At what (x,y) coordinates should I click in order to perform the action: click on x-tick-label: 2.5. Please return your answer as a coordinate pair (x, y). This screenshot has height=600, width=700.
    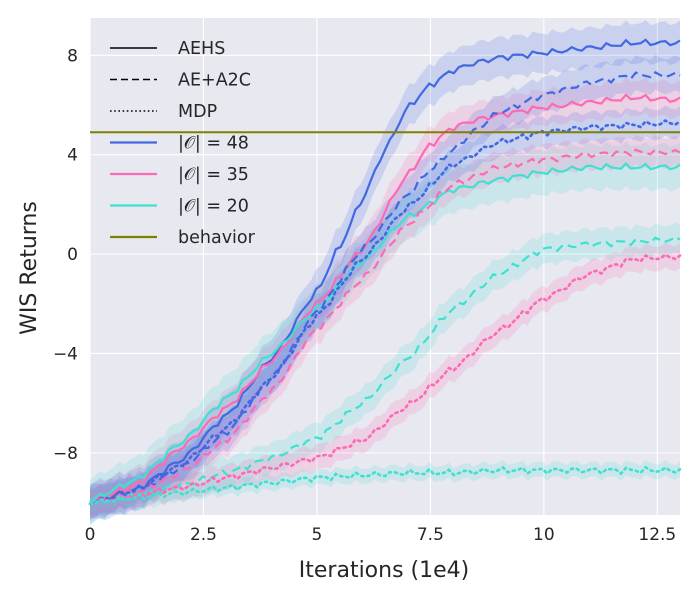
    Looking at the image, I should click on (203, 535).